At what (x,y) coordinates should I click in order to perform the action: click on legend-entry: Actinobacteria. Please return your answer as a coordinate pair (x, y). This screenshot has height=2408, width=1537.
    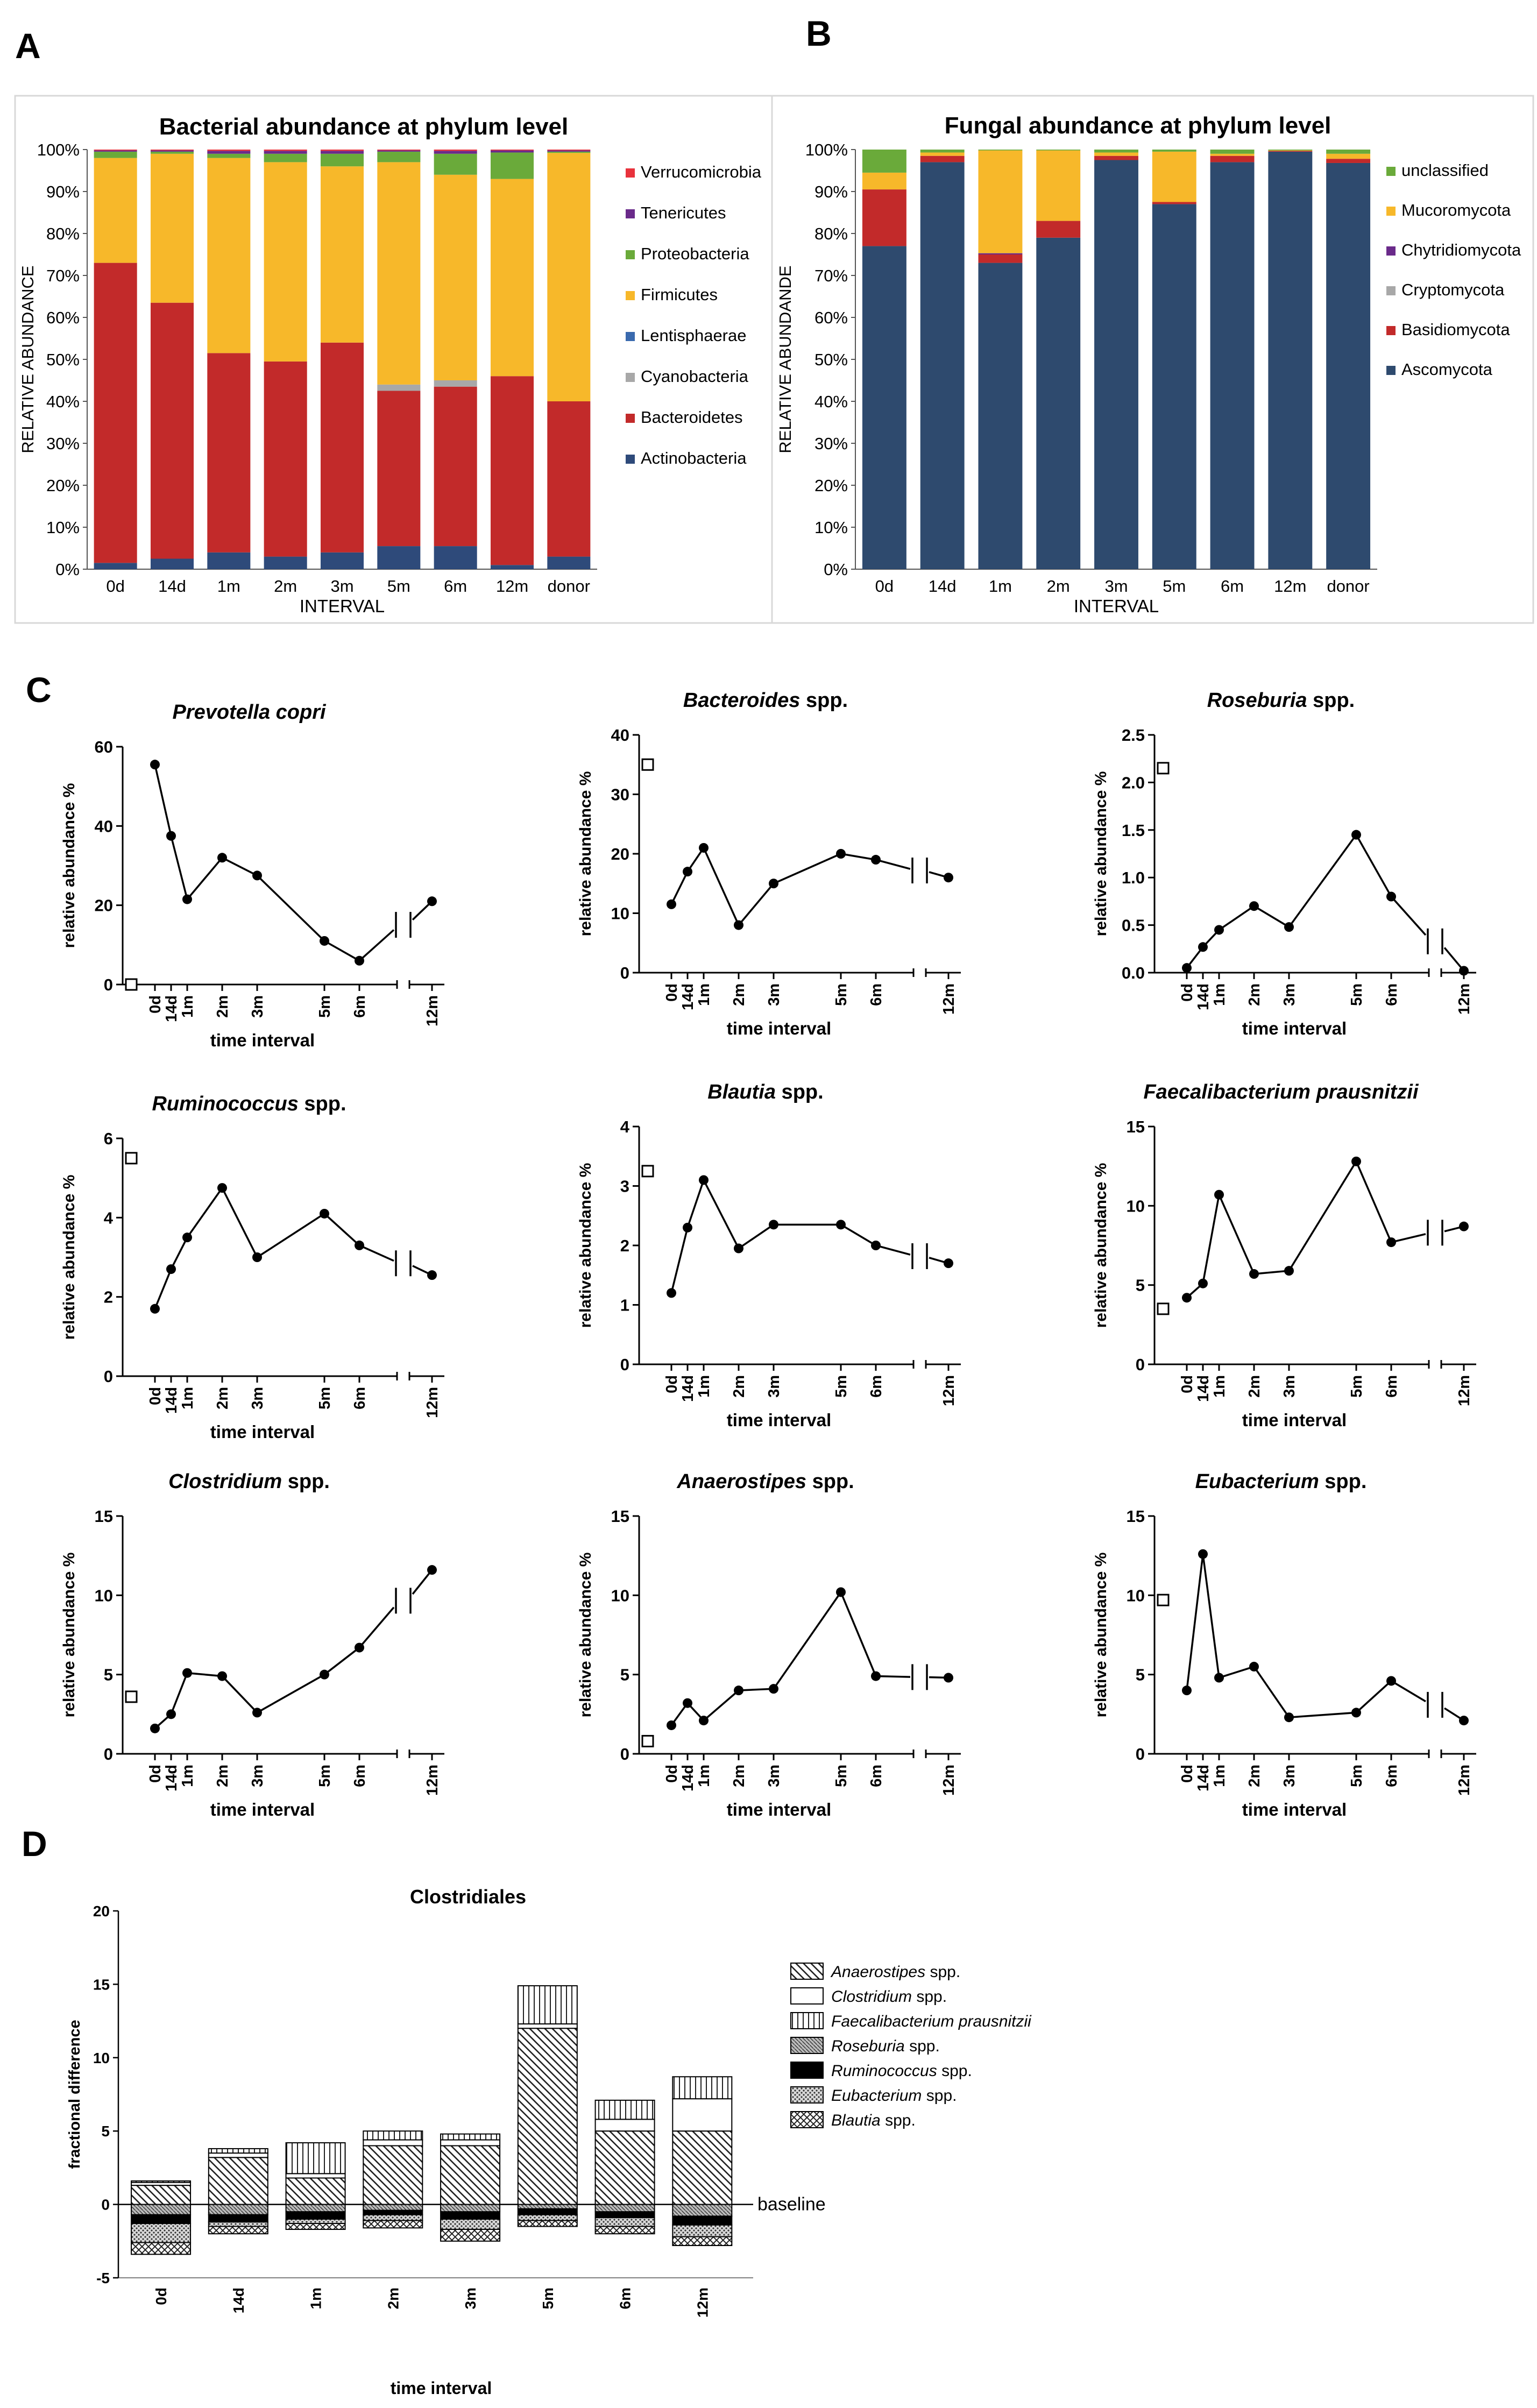
    Looking at the image, I should click on (694, 458).